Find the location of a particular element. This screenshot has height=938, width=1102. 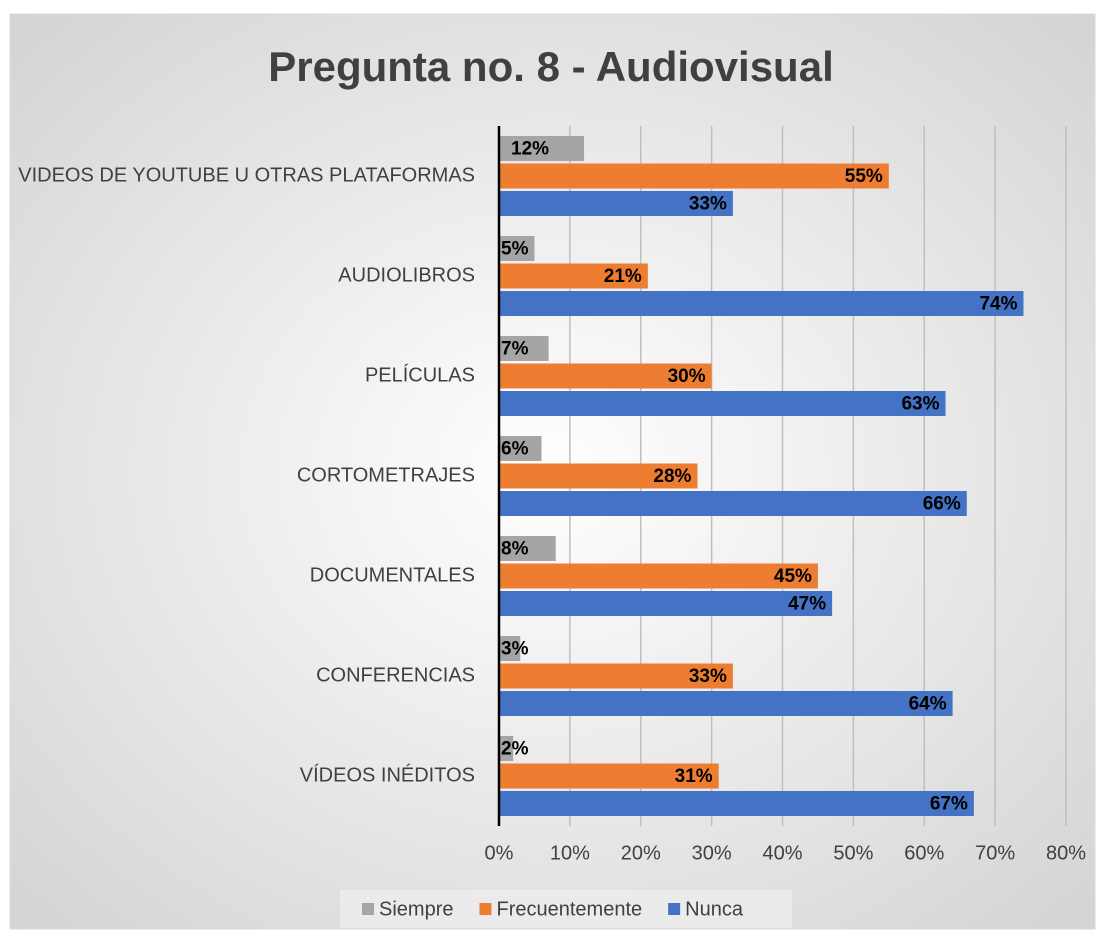

data-label: 47% is located at coordinates (807, 604).